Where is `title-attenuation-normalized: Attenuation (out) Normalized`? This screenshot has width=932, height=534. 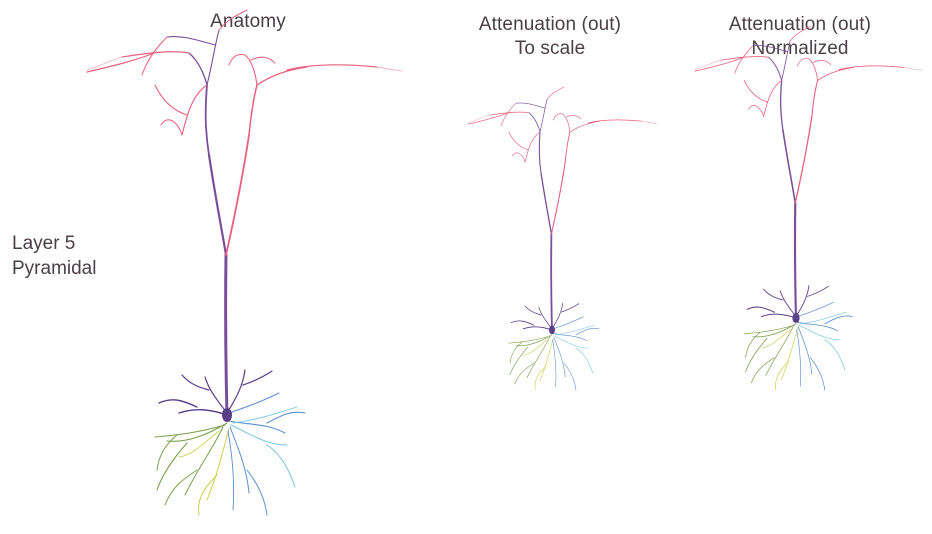
title-attenuation-normalized: Attenuation (out) Normalized is located at coordinates (800, 37).